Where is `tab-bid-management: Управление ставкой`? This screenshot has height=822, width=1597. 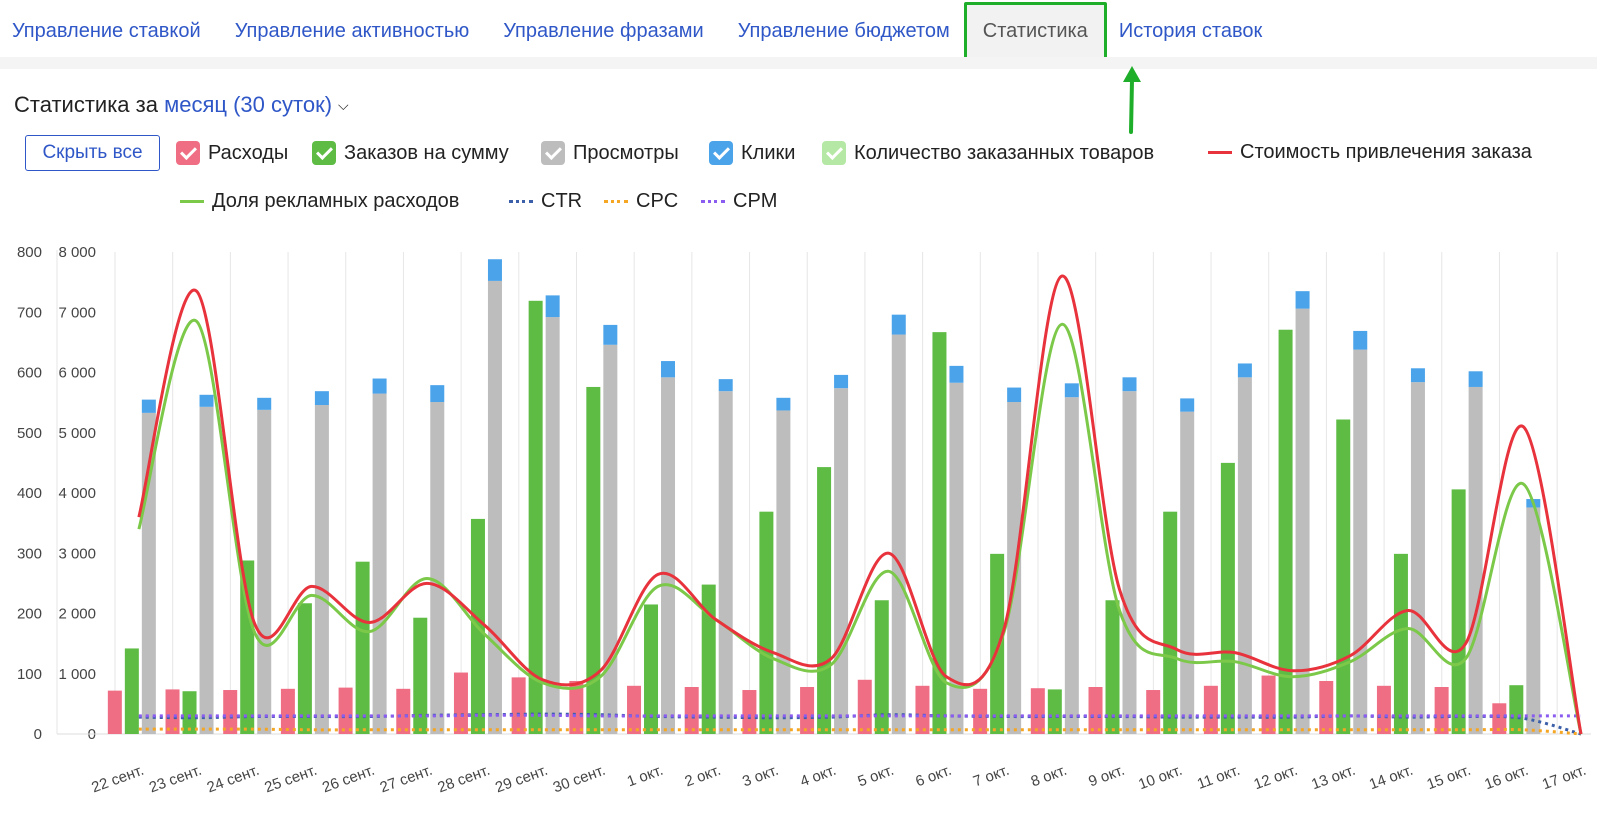
tab-bid-management: Управление ставкой is located at coordinates (106, 31).